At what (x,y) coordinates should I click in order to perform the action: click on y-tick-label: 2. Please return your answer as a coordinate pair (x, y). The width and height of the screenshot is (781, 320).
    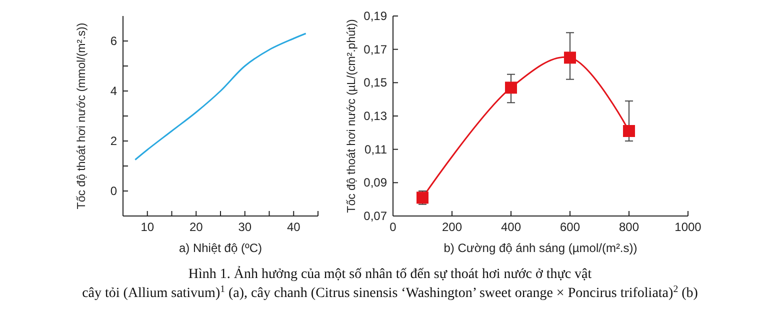
    Looking at the image, I should click on (114, 141).